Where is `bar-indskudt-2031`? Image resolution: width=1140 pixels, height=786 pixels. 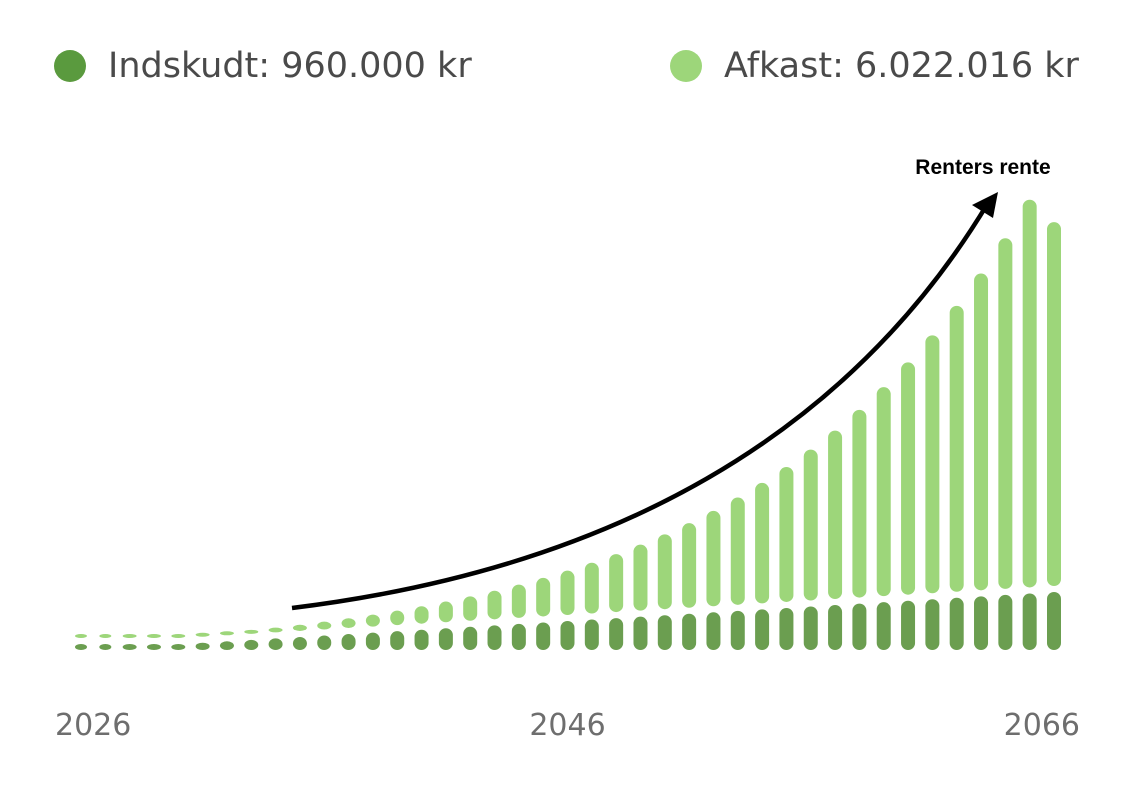 bar-indskudt-2031 is located at coordinates (202, 646).